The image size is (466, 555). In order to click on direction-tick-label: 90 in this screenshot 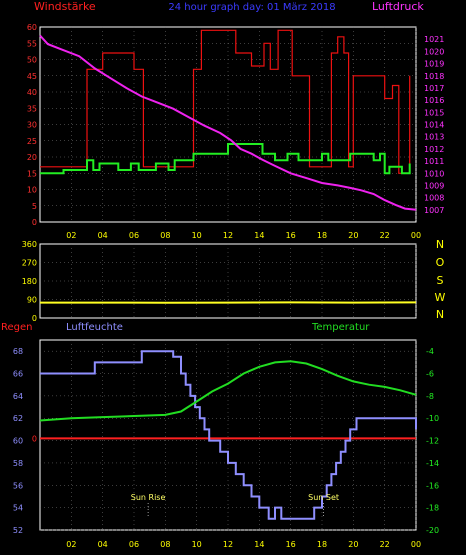, I will do `click(32, 300)`.